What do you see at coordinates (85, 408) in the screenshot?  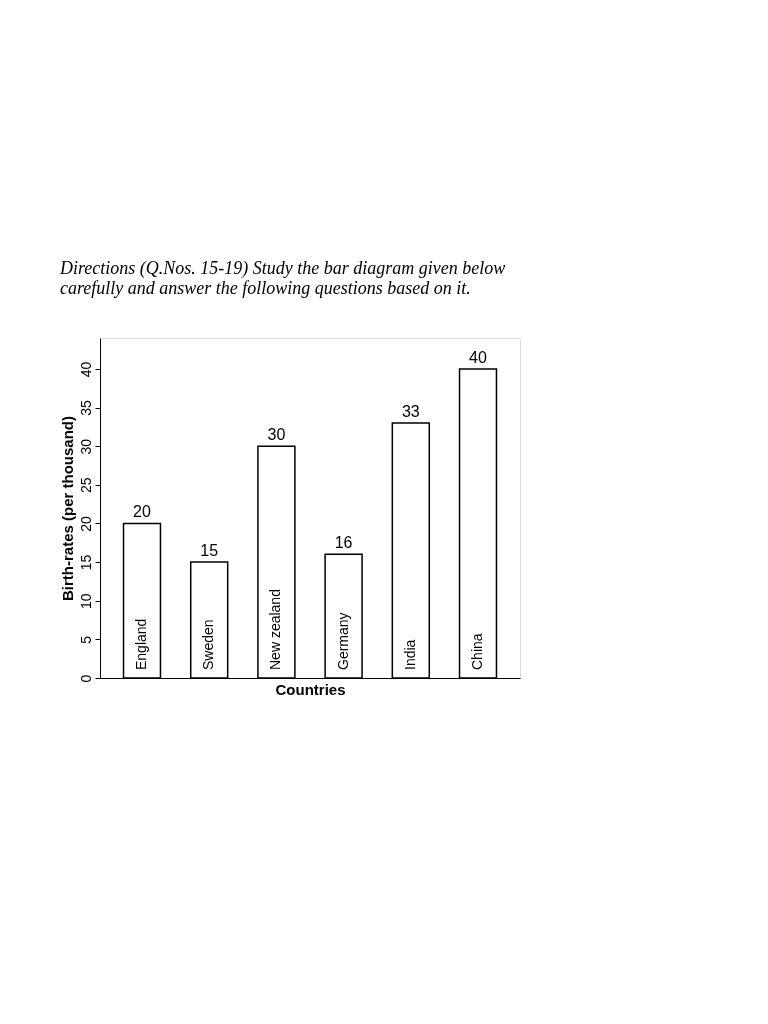 I see `y-tick-label: 35` at bounding box center [85, 408].